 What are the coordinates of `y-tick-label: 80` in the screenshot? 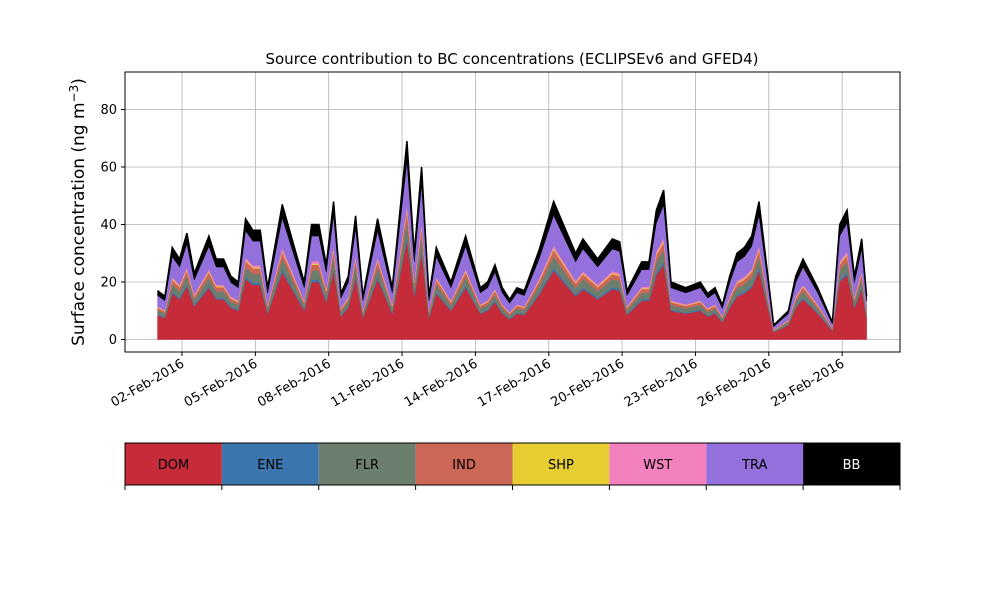 It's located at (108, 110).